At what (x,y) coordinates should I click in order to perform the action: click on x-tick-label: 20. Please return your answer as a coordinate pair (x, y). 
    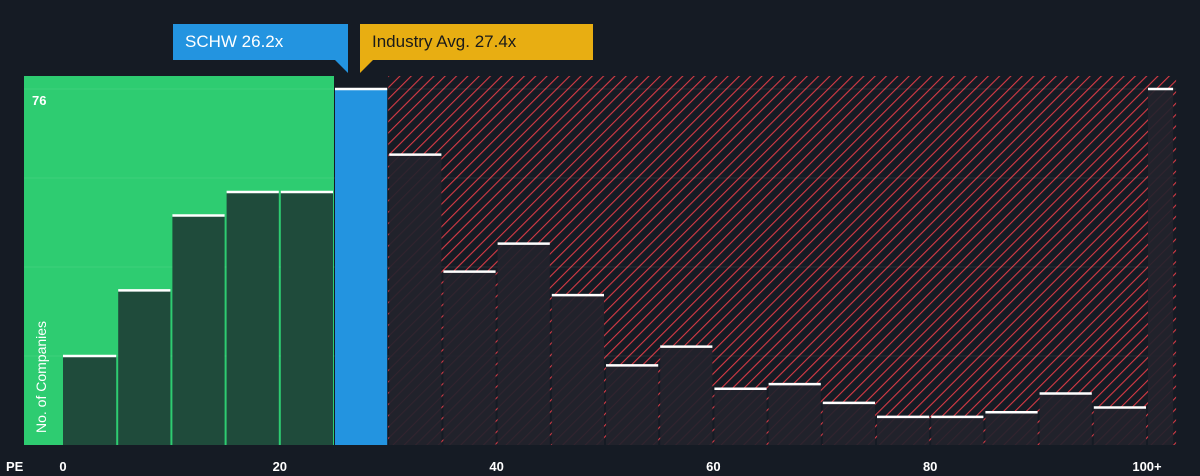
    Looking at the image, I should click on (280, 466).